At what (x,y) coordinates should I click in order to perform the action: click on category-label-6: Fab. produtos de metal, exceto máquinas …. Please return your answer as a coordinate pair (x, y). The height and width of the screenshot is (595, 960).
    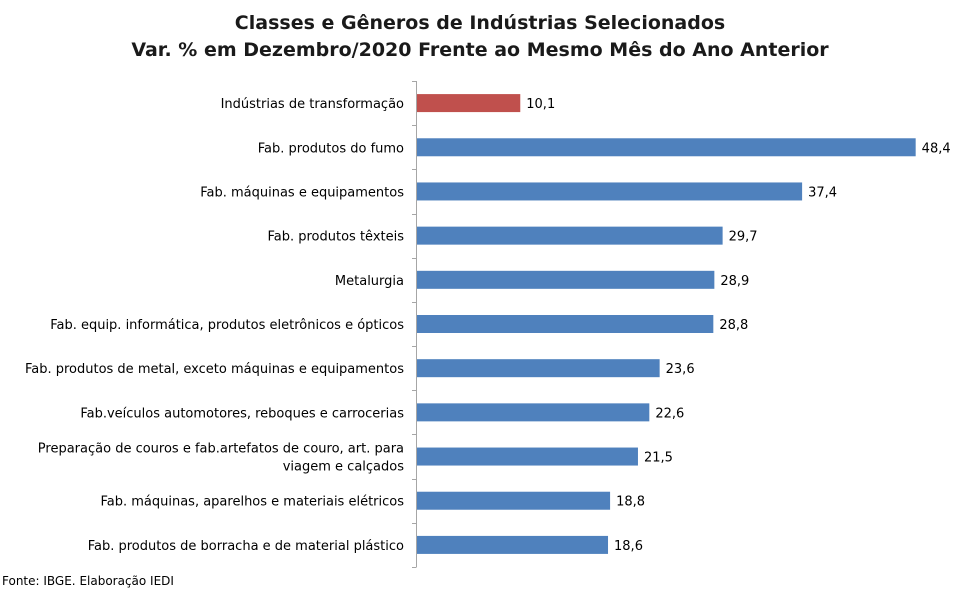
    Looking at the image, I should click on (214, 369).